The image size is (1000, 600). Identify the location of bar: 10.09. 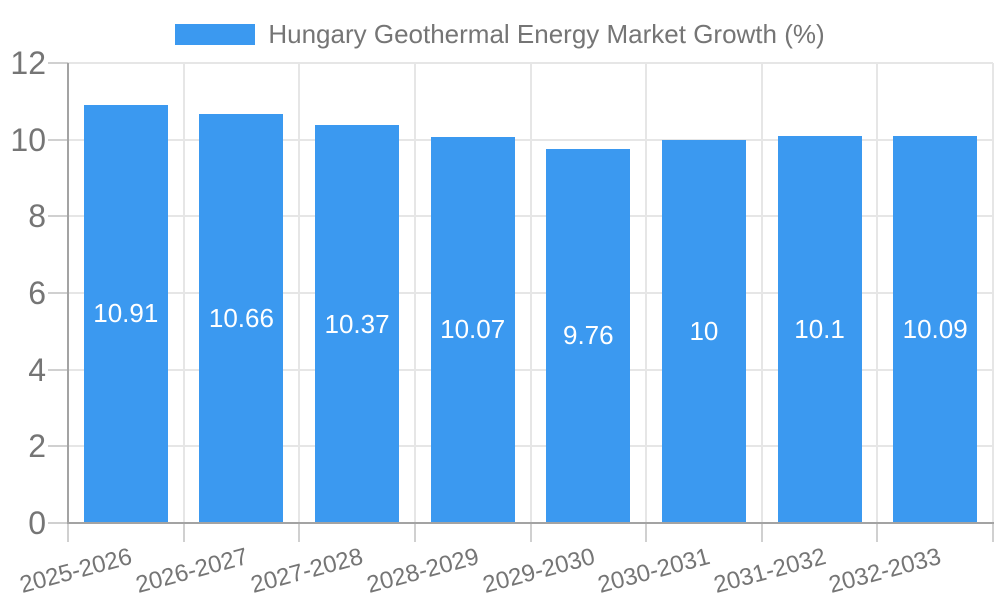
(935, 329).